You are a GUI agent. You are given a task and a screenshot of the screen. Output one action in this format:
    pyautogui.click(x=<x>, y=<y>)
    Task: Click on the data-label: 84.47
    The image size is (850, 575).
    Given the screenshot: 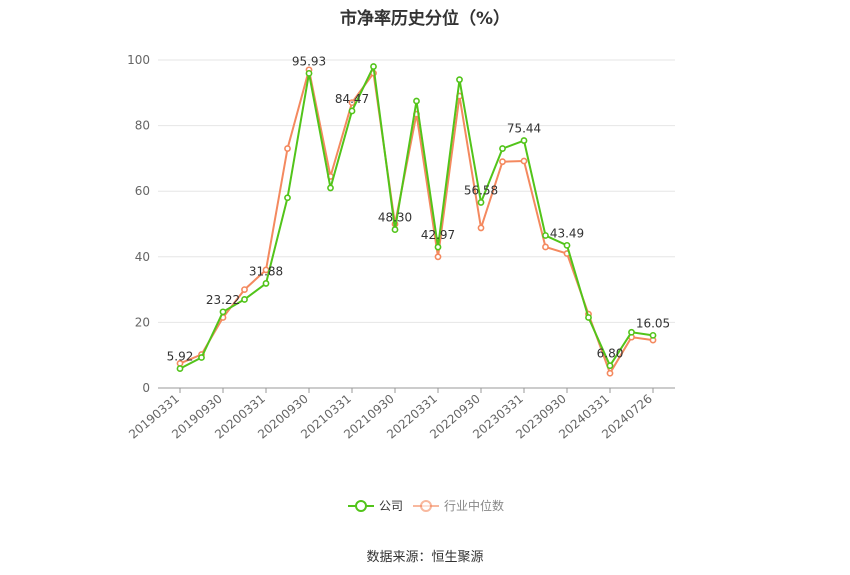 What is the action you would take?
    pyautogui.click(x=352, y=99)
    